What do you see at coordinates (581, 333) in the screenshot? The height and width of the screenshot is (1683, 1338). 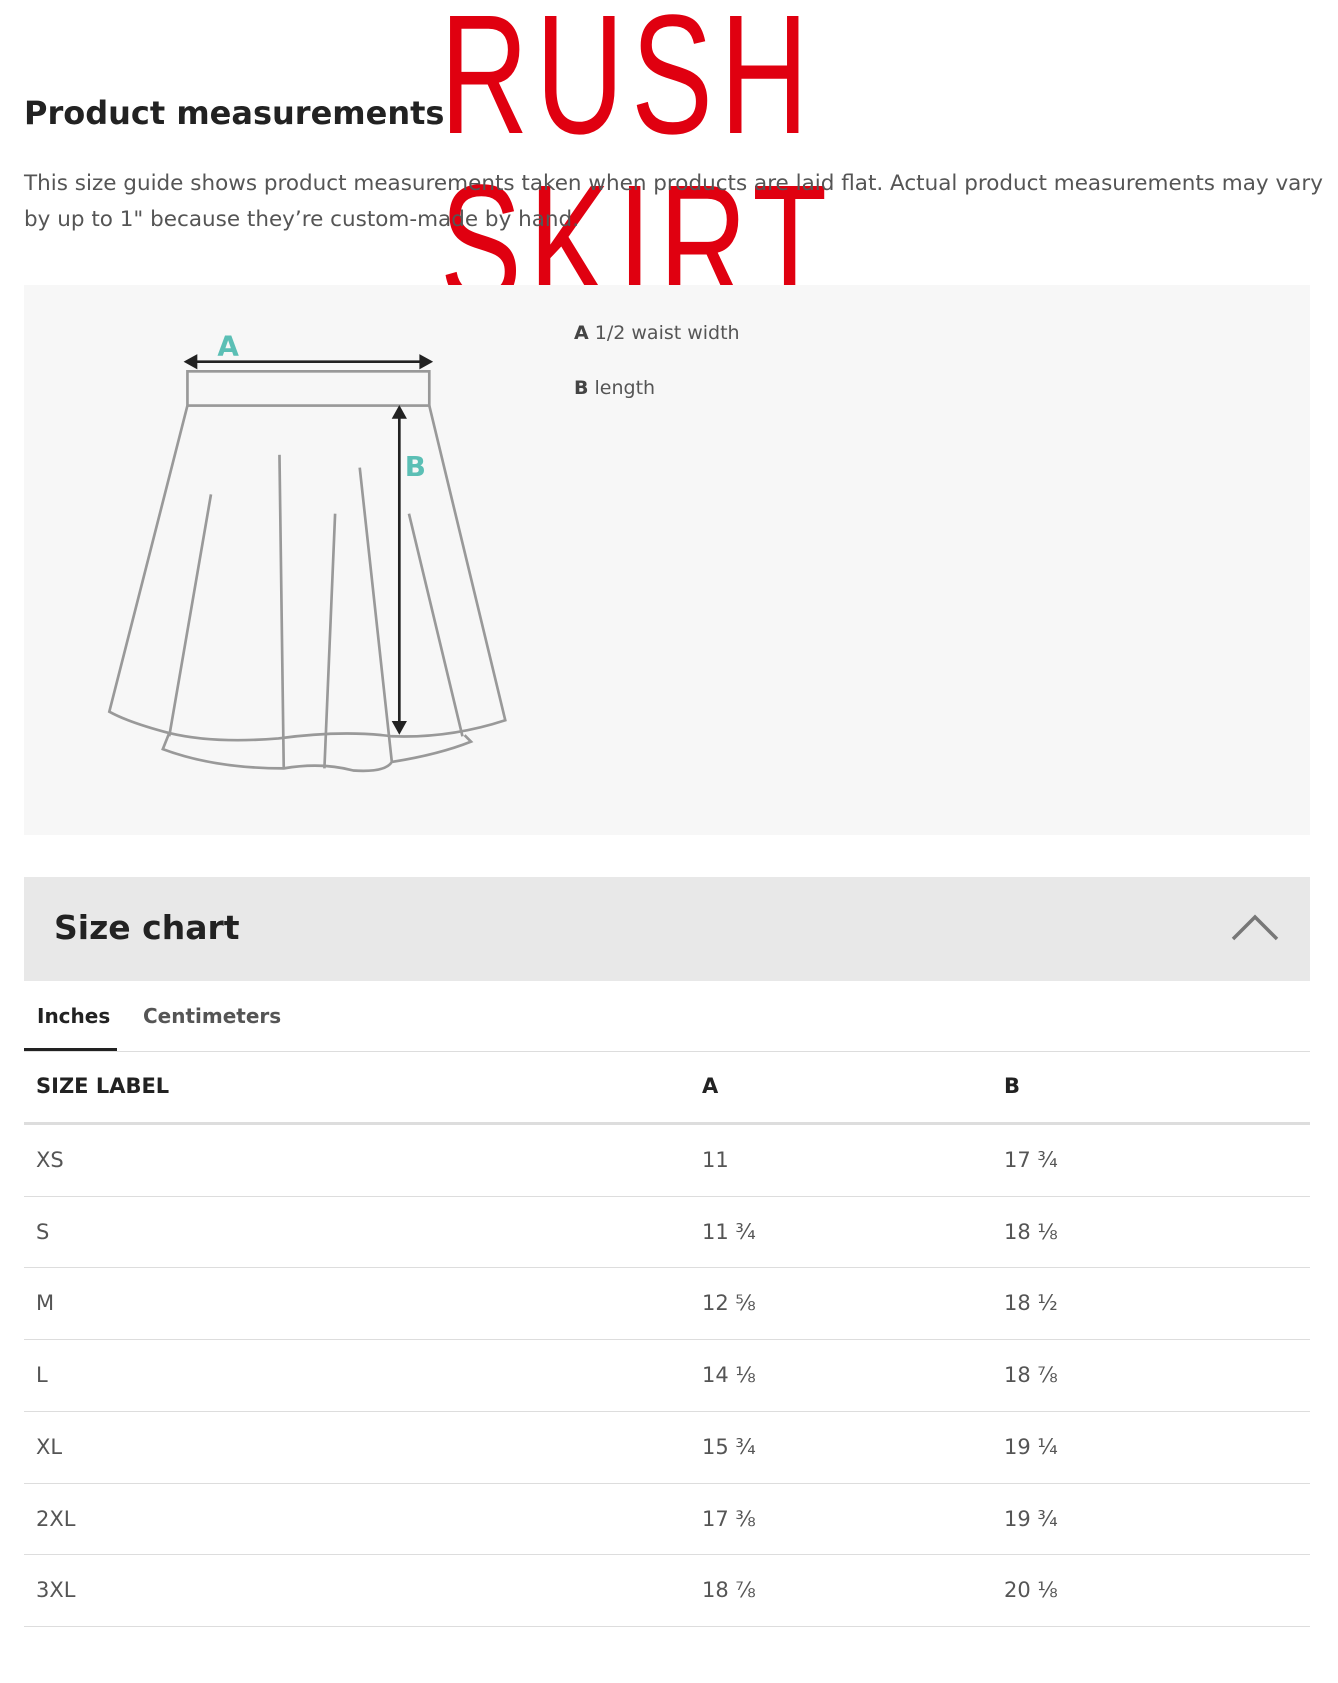 I see `legend-letter: A` at bounding box center [581, 333].